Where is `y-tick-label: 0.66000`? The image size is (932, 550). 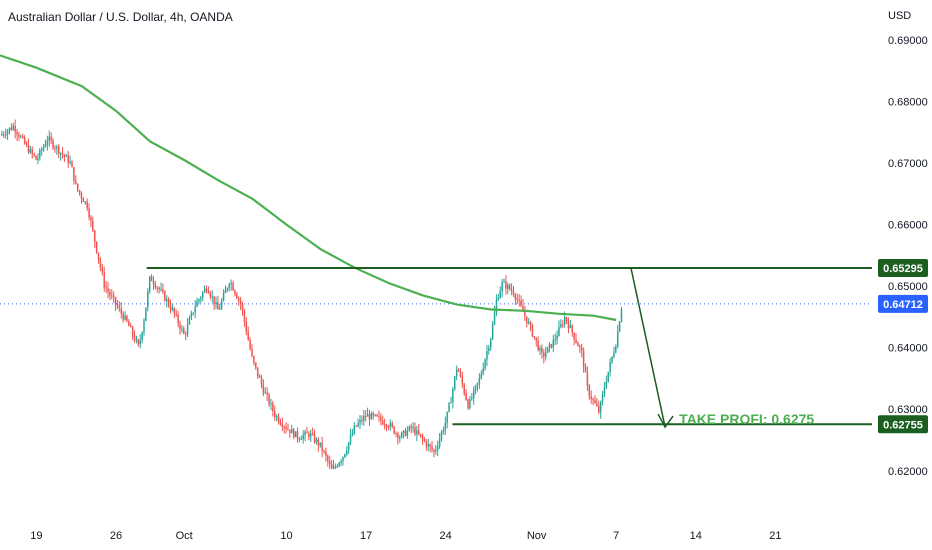 y-tick-label: 0.66000 is located at coordinates (908, 226).